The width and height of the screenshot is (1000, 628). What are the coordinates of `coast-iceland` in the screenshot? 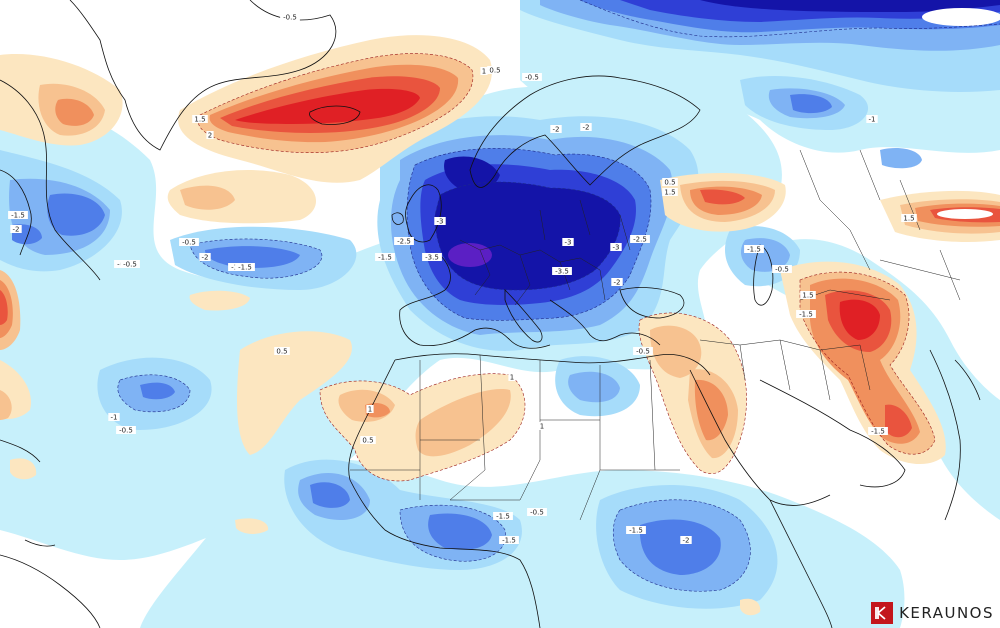 It's located at (335, 115).